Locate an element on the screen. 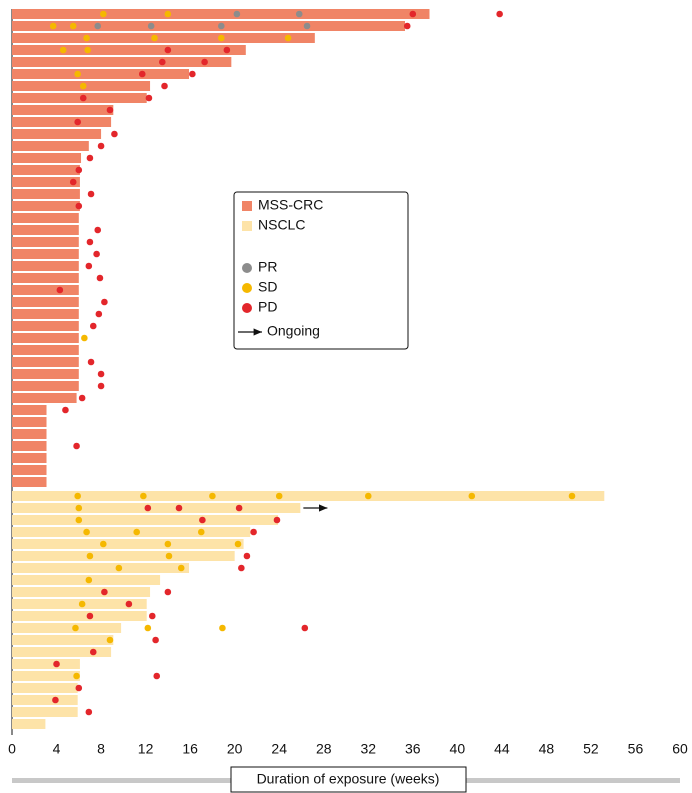 The image size is (692, 793). legend-label: PD is located at coordinates (267, 307).